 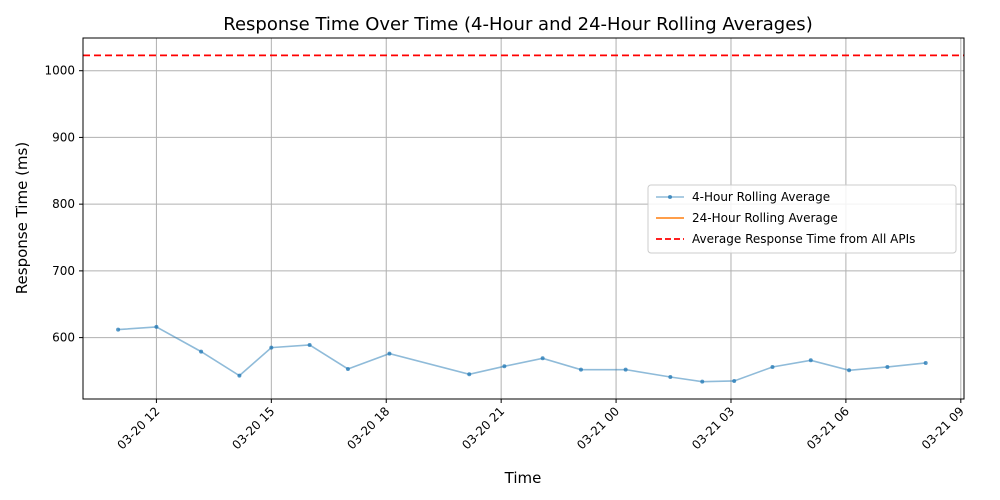 I want to click on legend-marker-4h, so click(x=670, y=197).